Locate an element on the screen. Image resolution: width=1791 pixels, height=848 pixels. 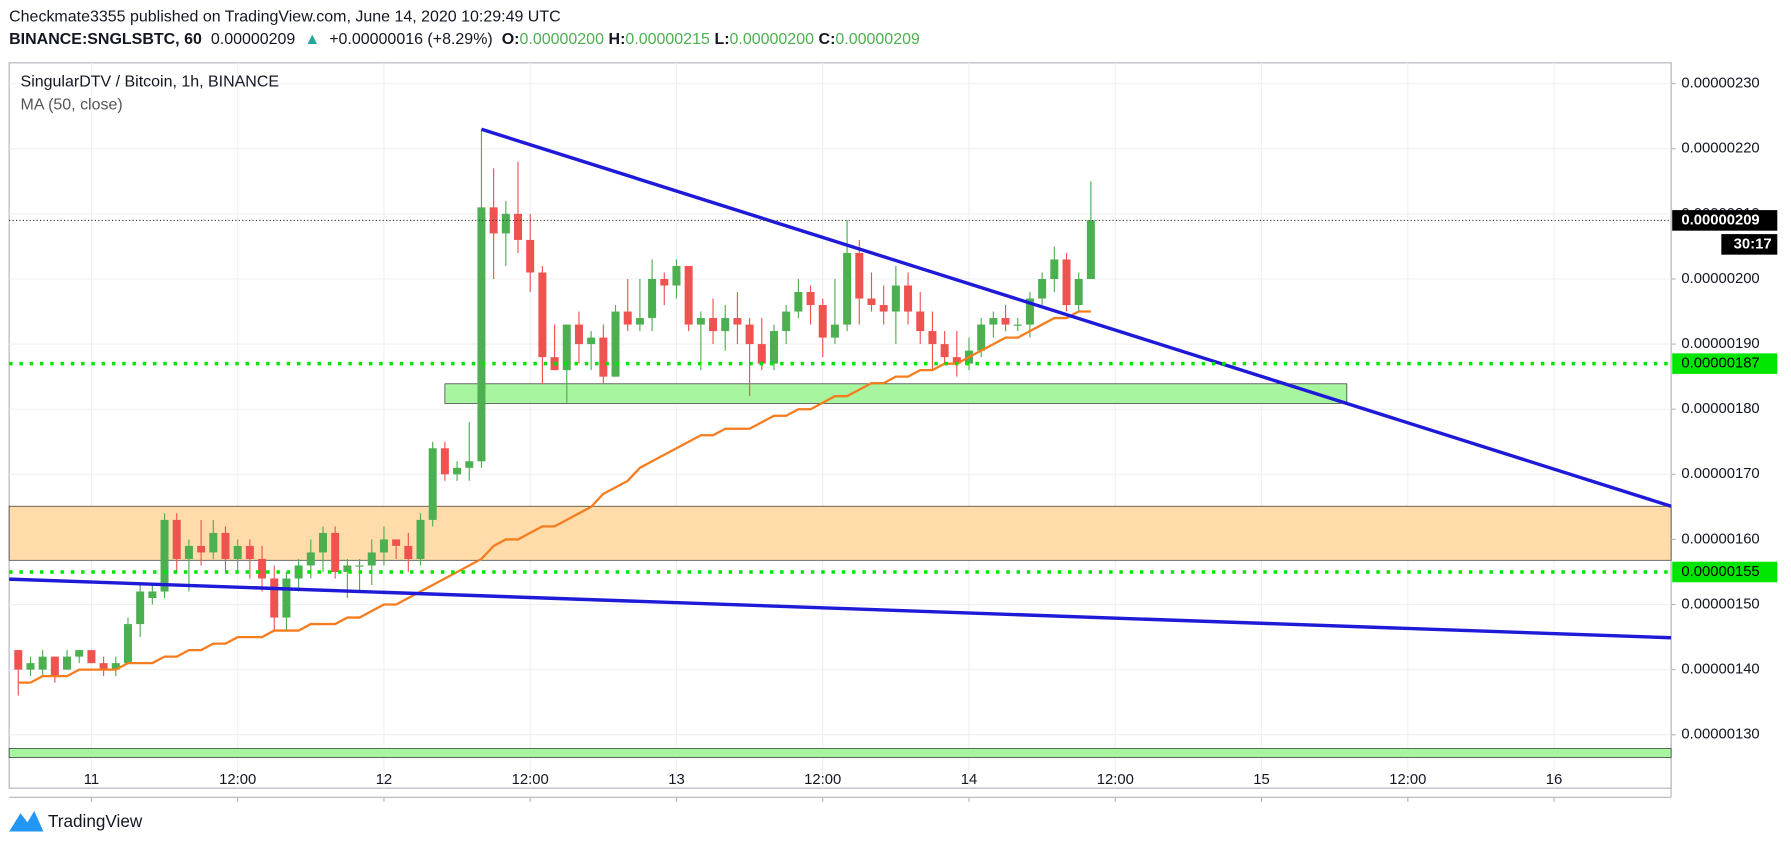
symbol: BINANCE:SNGLSBTC, 60 is located at coordinates (105, 39).